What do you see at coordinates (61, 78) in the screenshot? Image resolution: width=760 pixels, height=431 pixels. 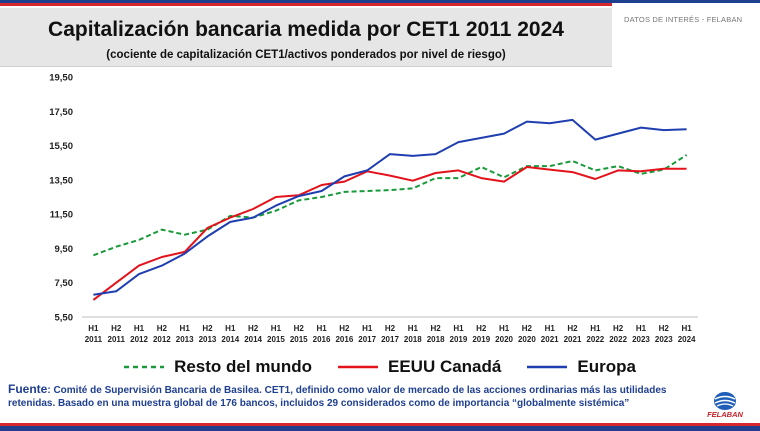 I see `y-tick-label: 19,50` at bounding box center [61, 78].